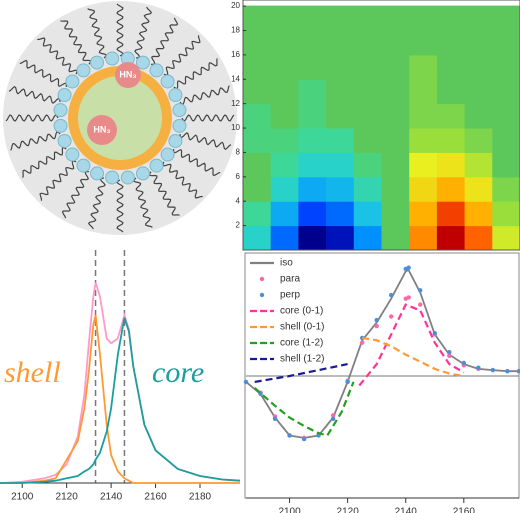  I want to click on hn3-site, so click(128, 75).